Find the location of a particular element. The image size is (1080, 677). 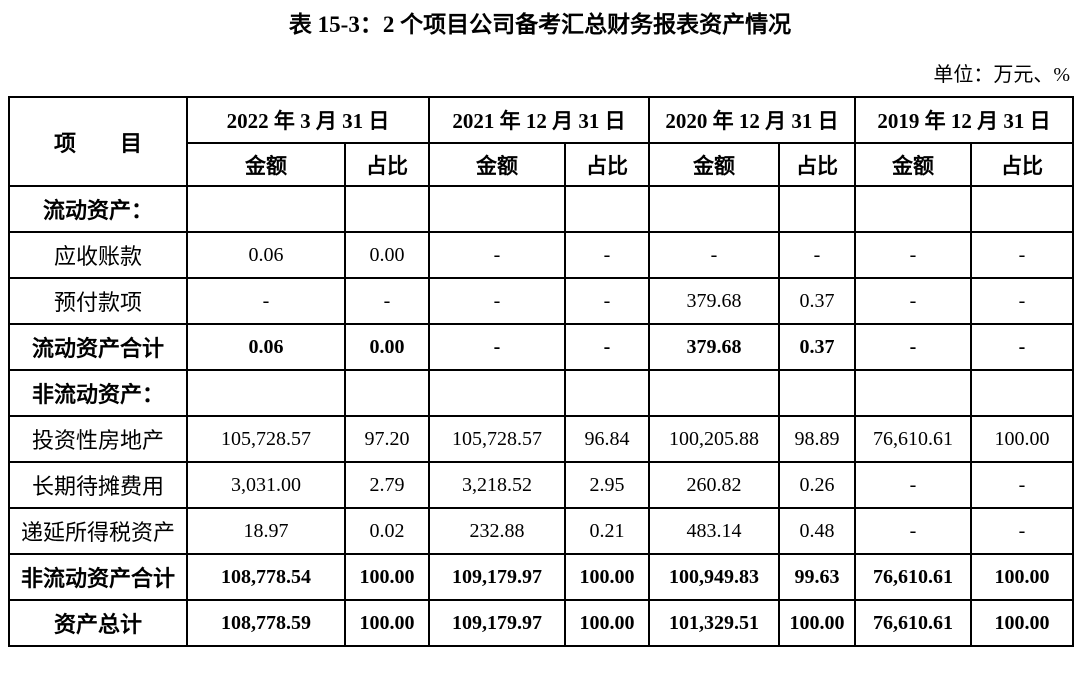

header-row-subcolumns: 金额 占比 金额 占比 金额 占比 金额 占比 is located at coordinates (541, 164).